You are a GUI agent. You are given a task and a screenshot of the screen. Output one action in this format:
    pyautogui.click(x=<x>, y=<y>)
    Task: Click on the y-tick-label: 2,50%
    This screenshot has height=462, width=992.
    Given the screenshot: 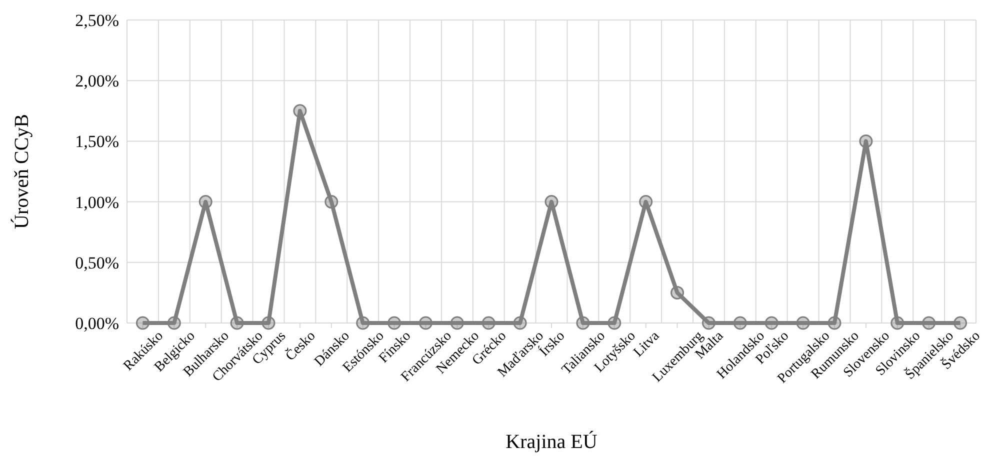 What is the action you would take?
    pyautogui.click(x=97, y=20)
    